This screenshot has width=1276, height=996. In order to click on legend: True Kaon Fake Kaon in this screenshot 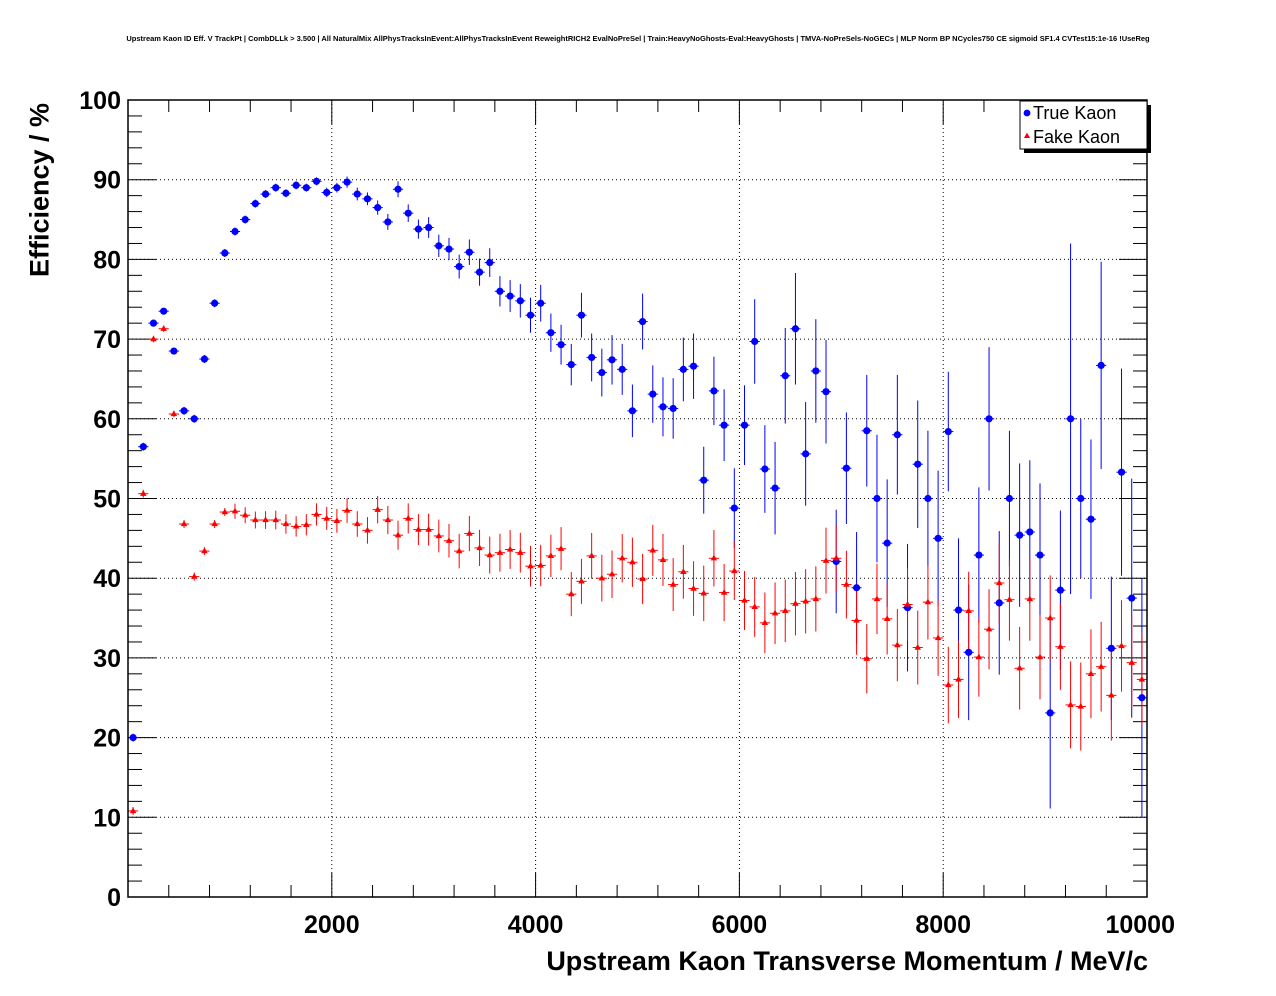, I will do `click(1085, 126)`.